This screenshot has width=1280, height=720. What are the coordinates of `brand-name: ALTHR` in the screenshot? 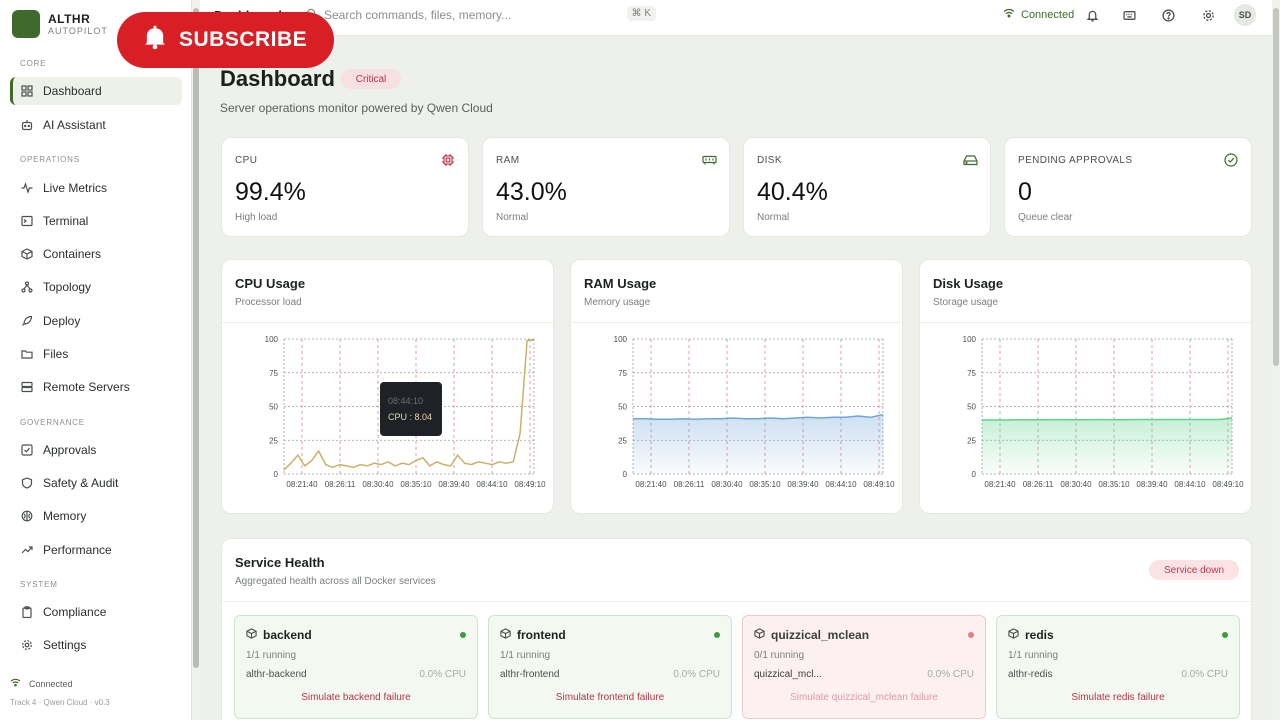 It's located at (69, 19).